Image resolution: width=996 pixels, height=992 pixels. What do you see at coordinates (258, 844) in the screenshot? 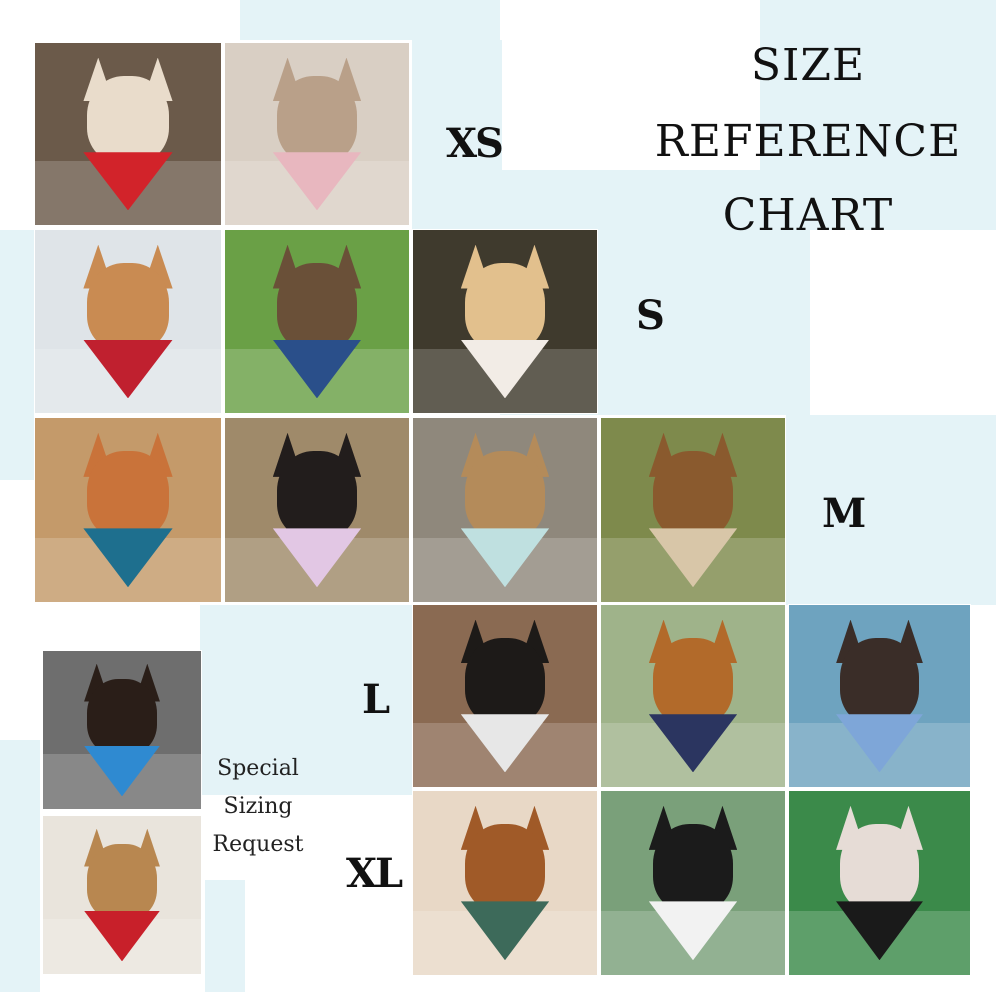
I see `special-sizing-line-3: Request` at bounding box center [258, 844].